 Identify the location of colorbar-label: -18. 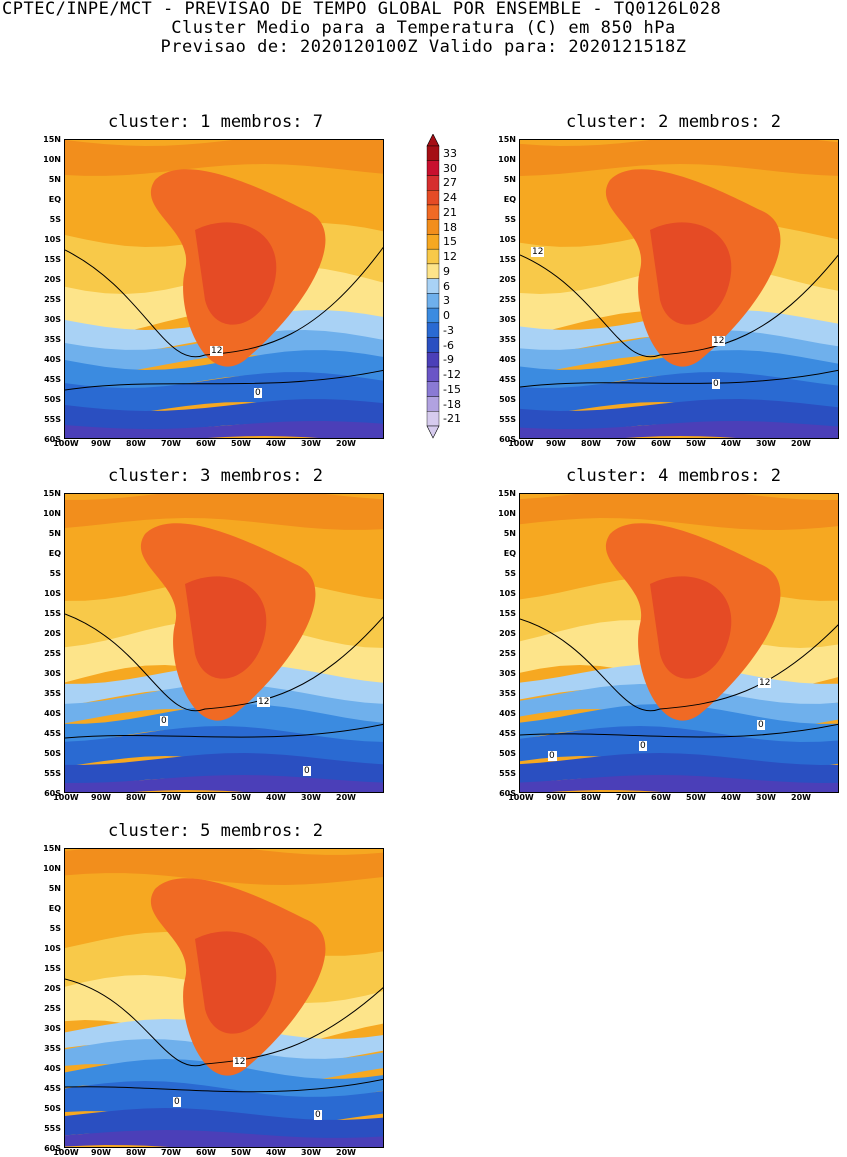
(452, 404).